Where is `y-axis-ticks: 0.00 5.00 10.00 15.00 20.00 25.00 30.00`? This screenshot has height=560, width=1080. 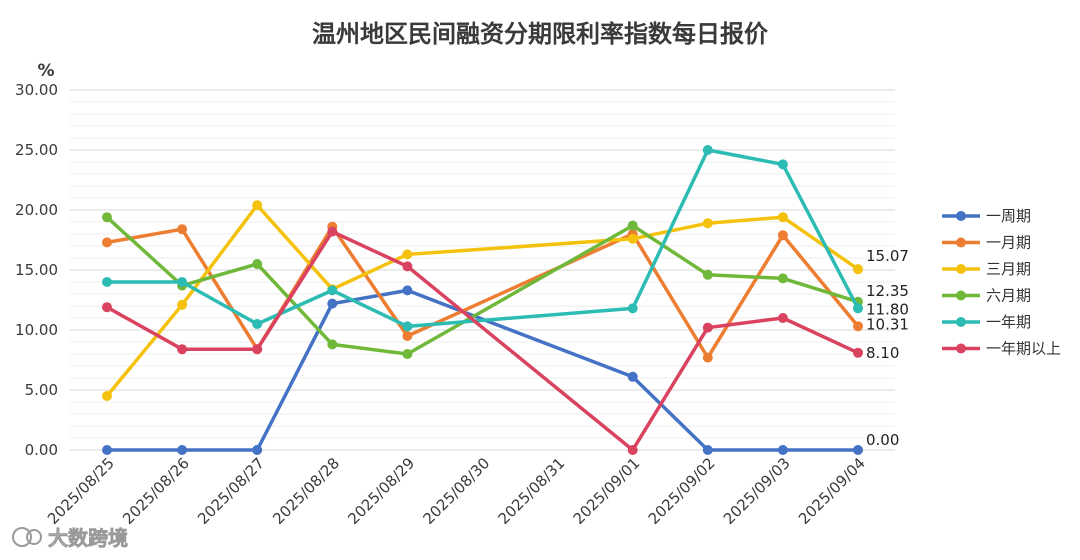 y-axis-ticks: 0.00 5.00 10.00 15.00 20.00 25.00 30.00 is located at coordinates (36, 270).